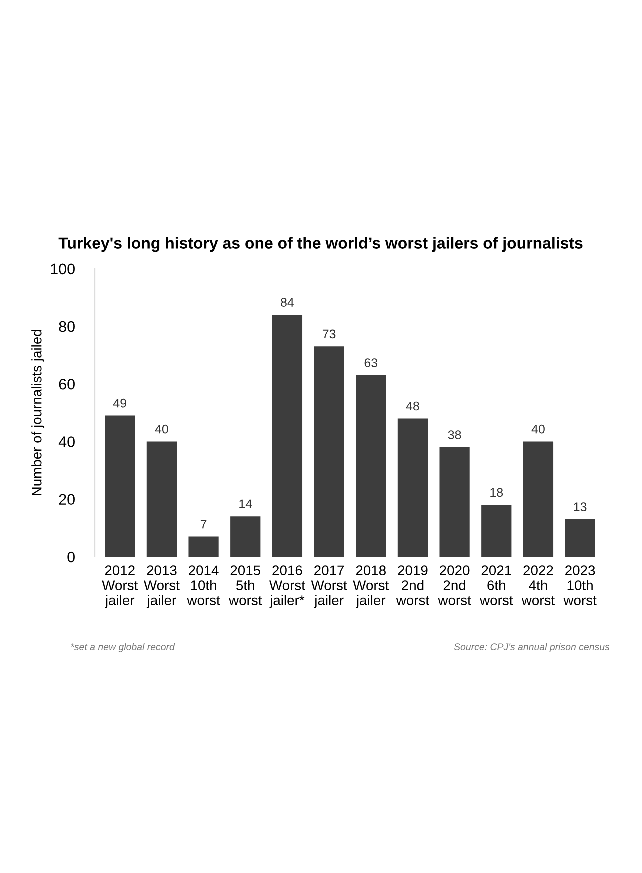  What do you see at coordinates (38, 413) in the screenshot?
I see `y-axis-title: Number of journalists jailed` at bounding box center [38, 413].